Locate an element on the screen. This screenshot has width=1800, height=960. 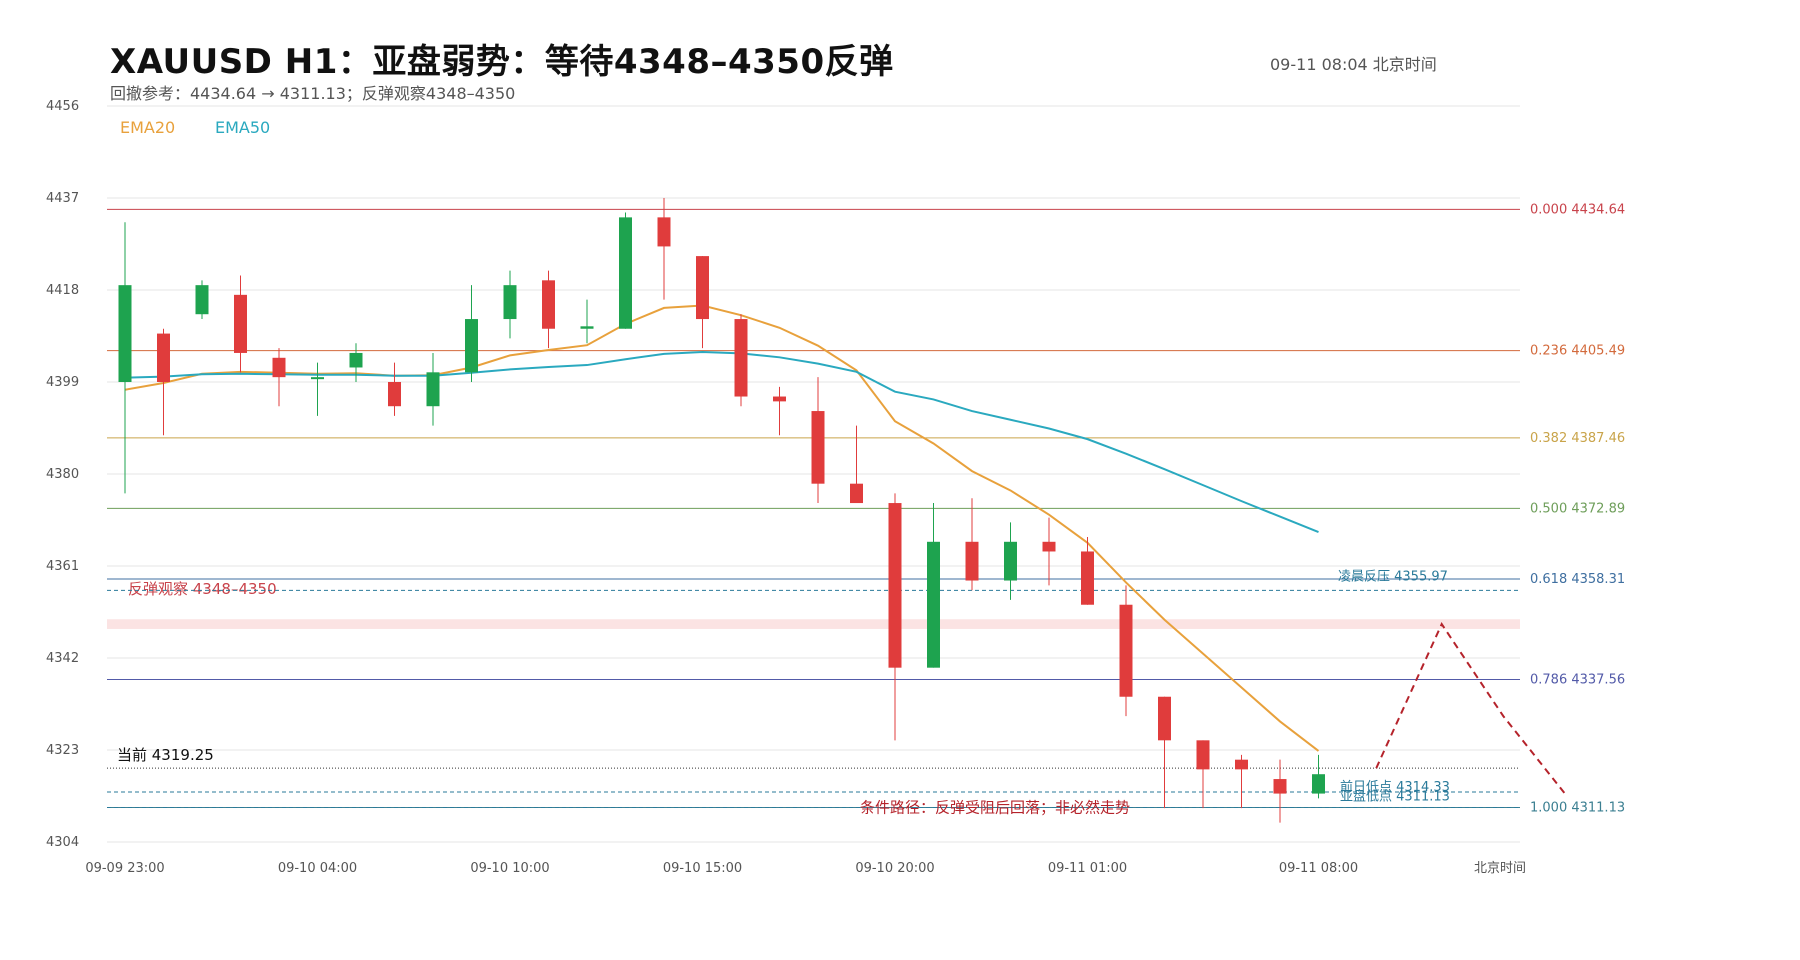
x-tick-label: 09-10 20:00 is located at coordinates (894, 868).